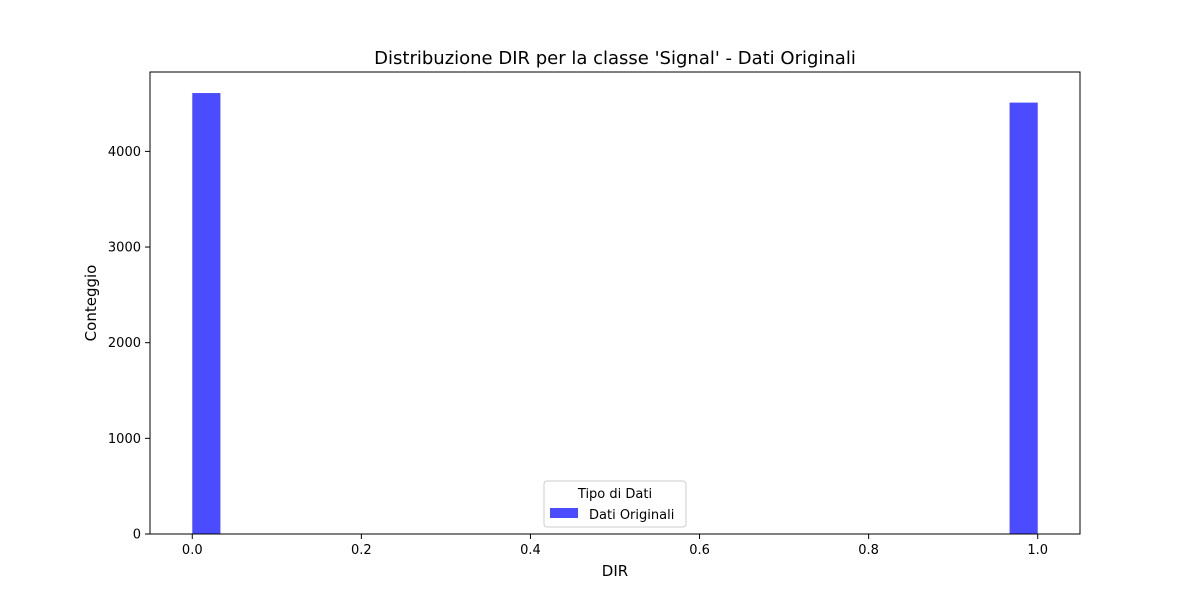  What do you see at coordinates (699, 550) in the screenshot?
I see `x-tick-label-3: 0.6` at bounding box center [699, 550].